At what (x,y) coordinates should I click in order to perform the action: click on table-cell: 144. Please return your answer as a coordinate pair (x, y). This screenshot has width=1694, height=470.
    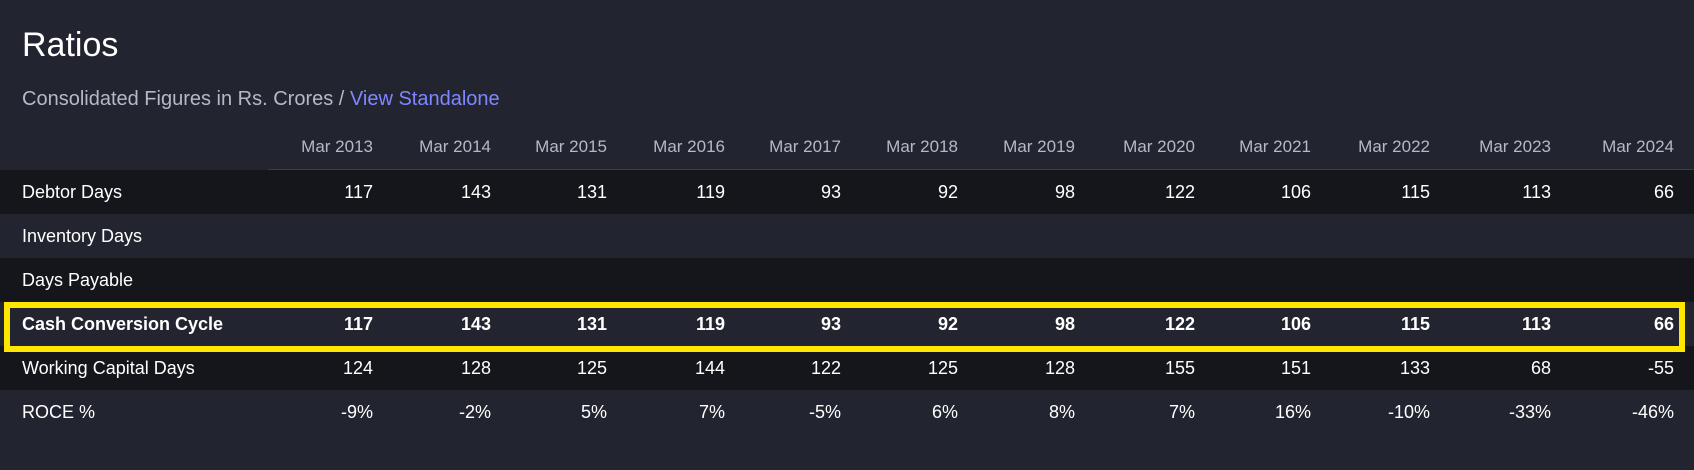
    Looking at the image, I should click on (709, 367).